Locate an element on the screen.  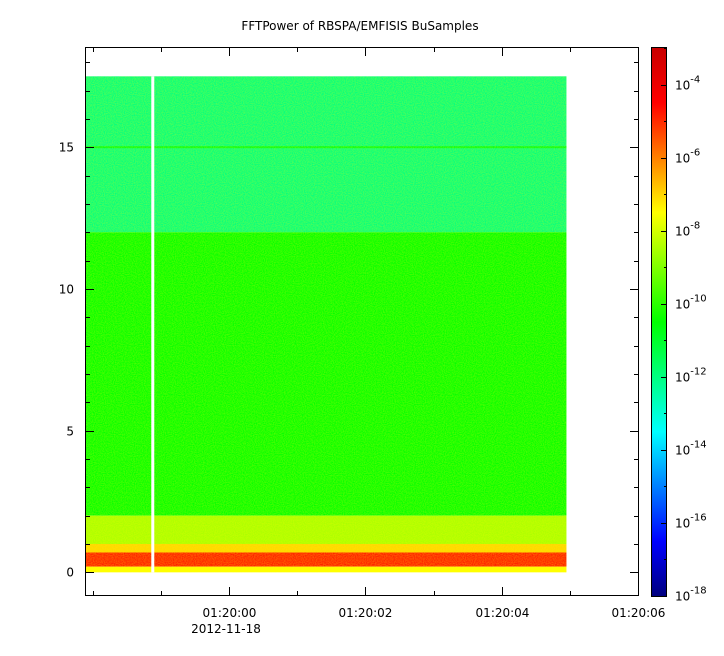
colorbar-frame is located at coordinates (659, 322).